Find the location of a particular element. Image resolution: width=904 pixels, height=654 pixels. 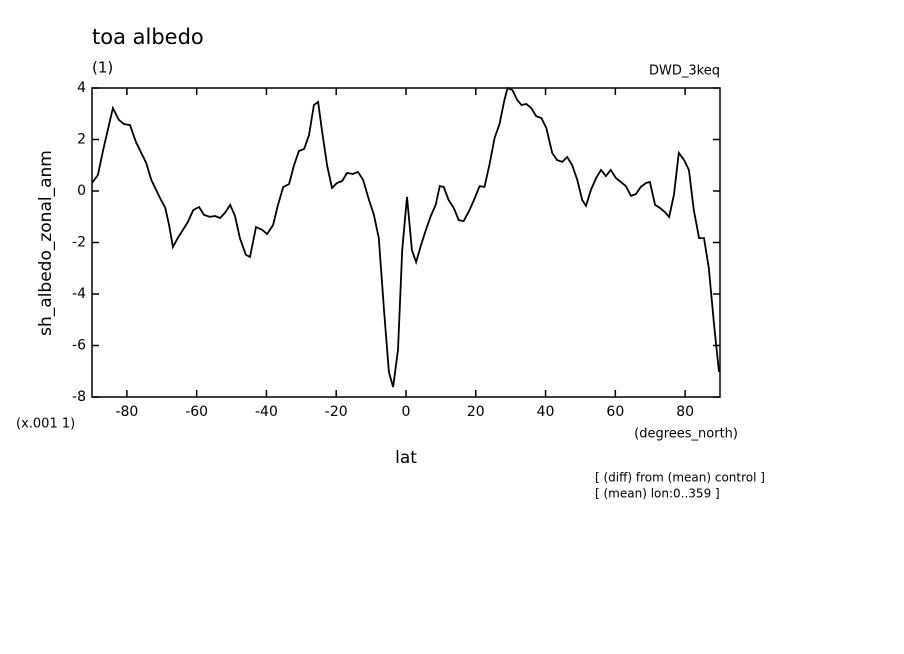

note: [ (diff) from (mean) control ] is located at coordinates (680, 478).